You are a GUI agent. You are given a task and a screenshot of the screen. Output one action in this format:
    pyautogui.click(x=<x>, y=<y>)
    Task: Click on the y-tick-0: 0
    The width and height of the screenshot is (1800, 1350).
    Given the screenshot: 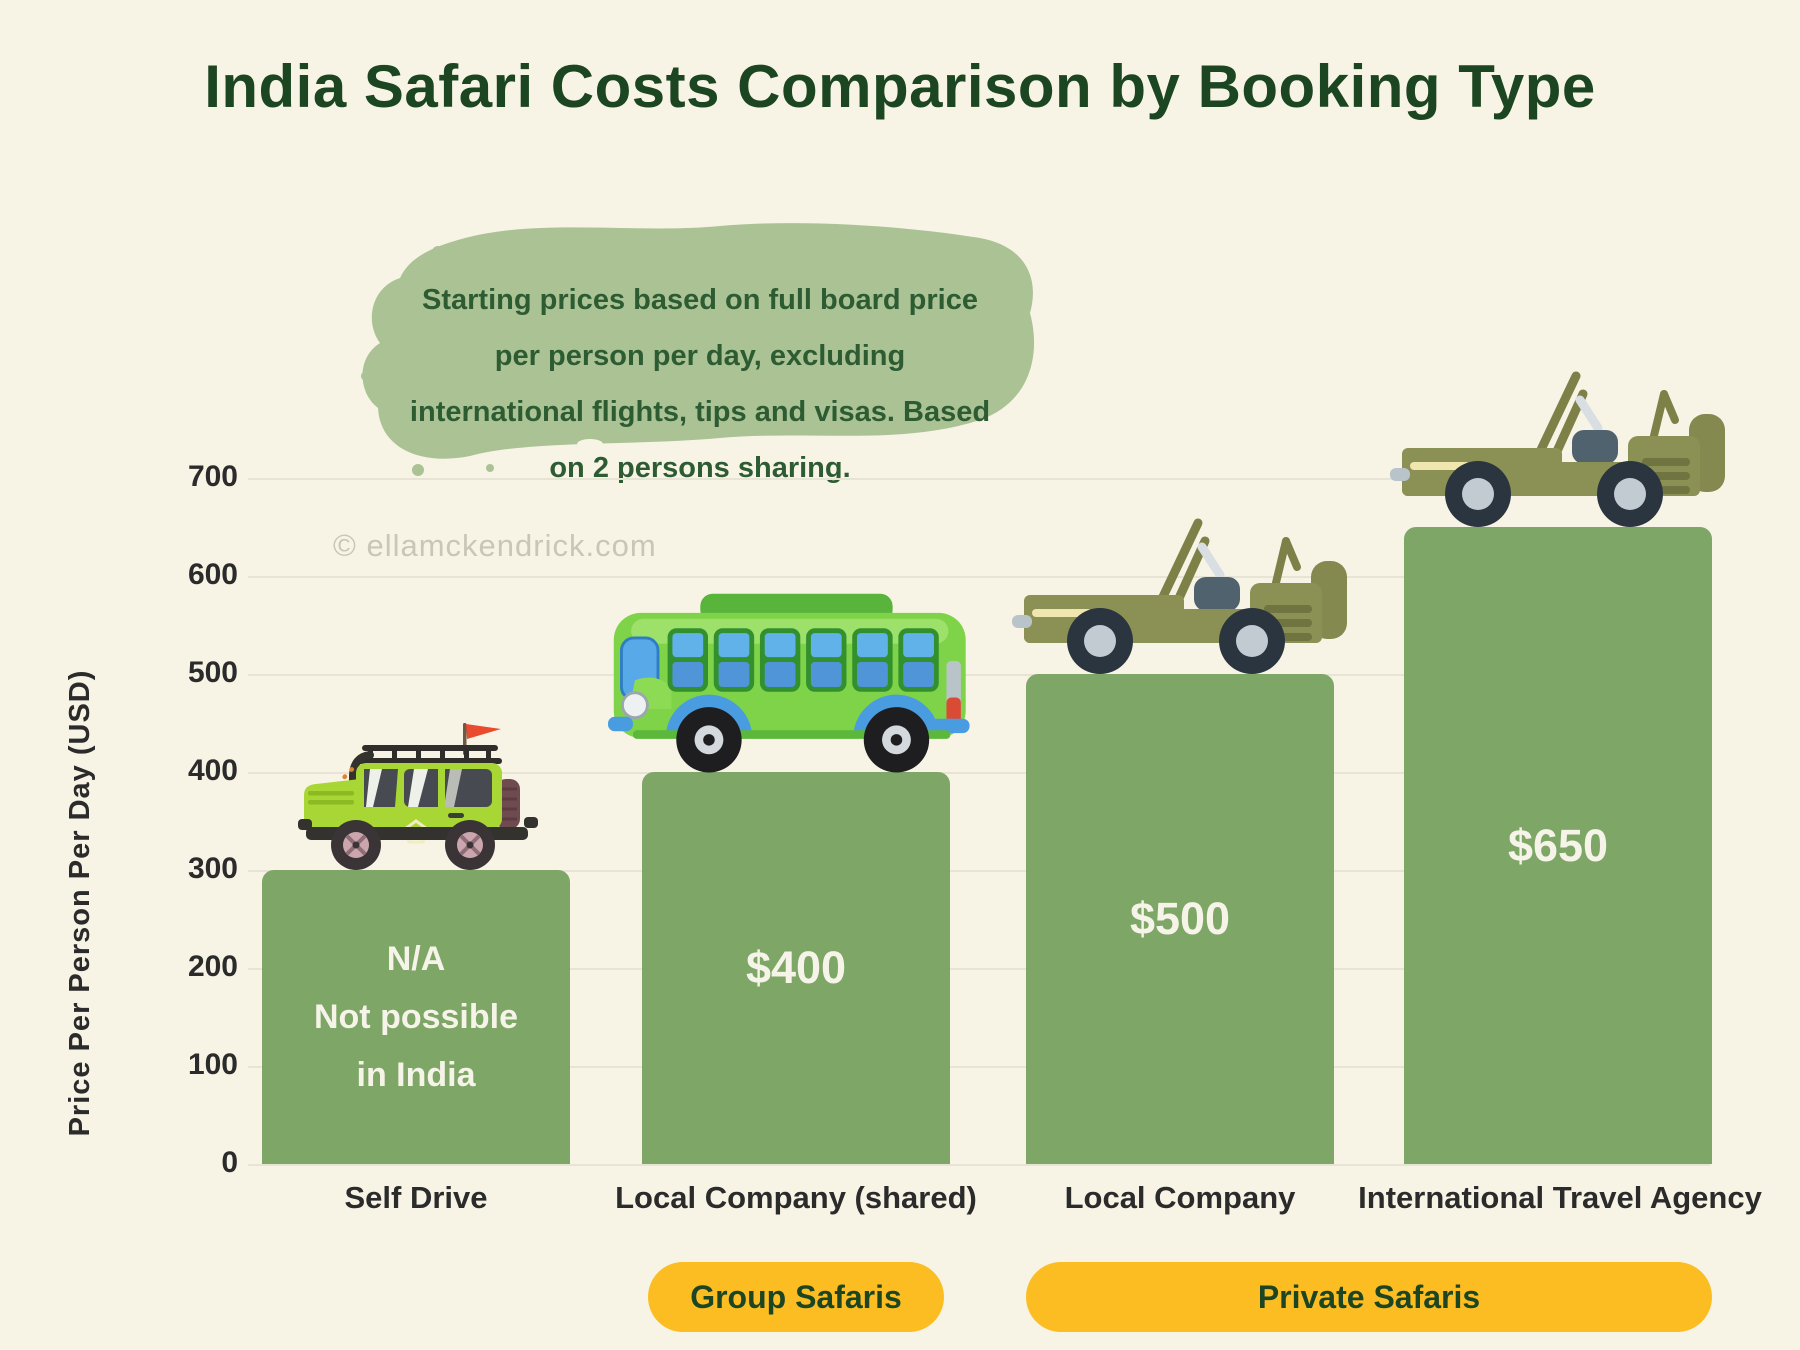 What is the action you would take?
    pyautogui.click(x=229, y=1162)
    